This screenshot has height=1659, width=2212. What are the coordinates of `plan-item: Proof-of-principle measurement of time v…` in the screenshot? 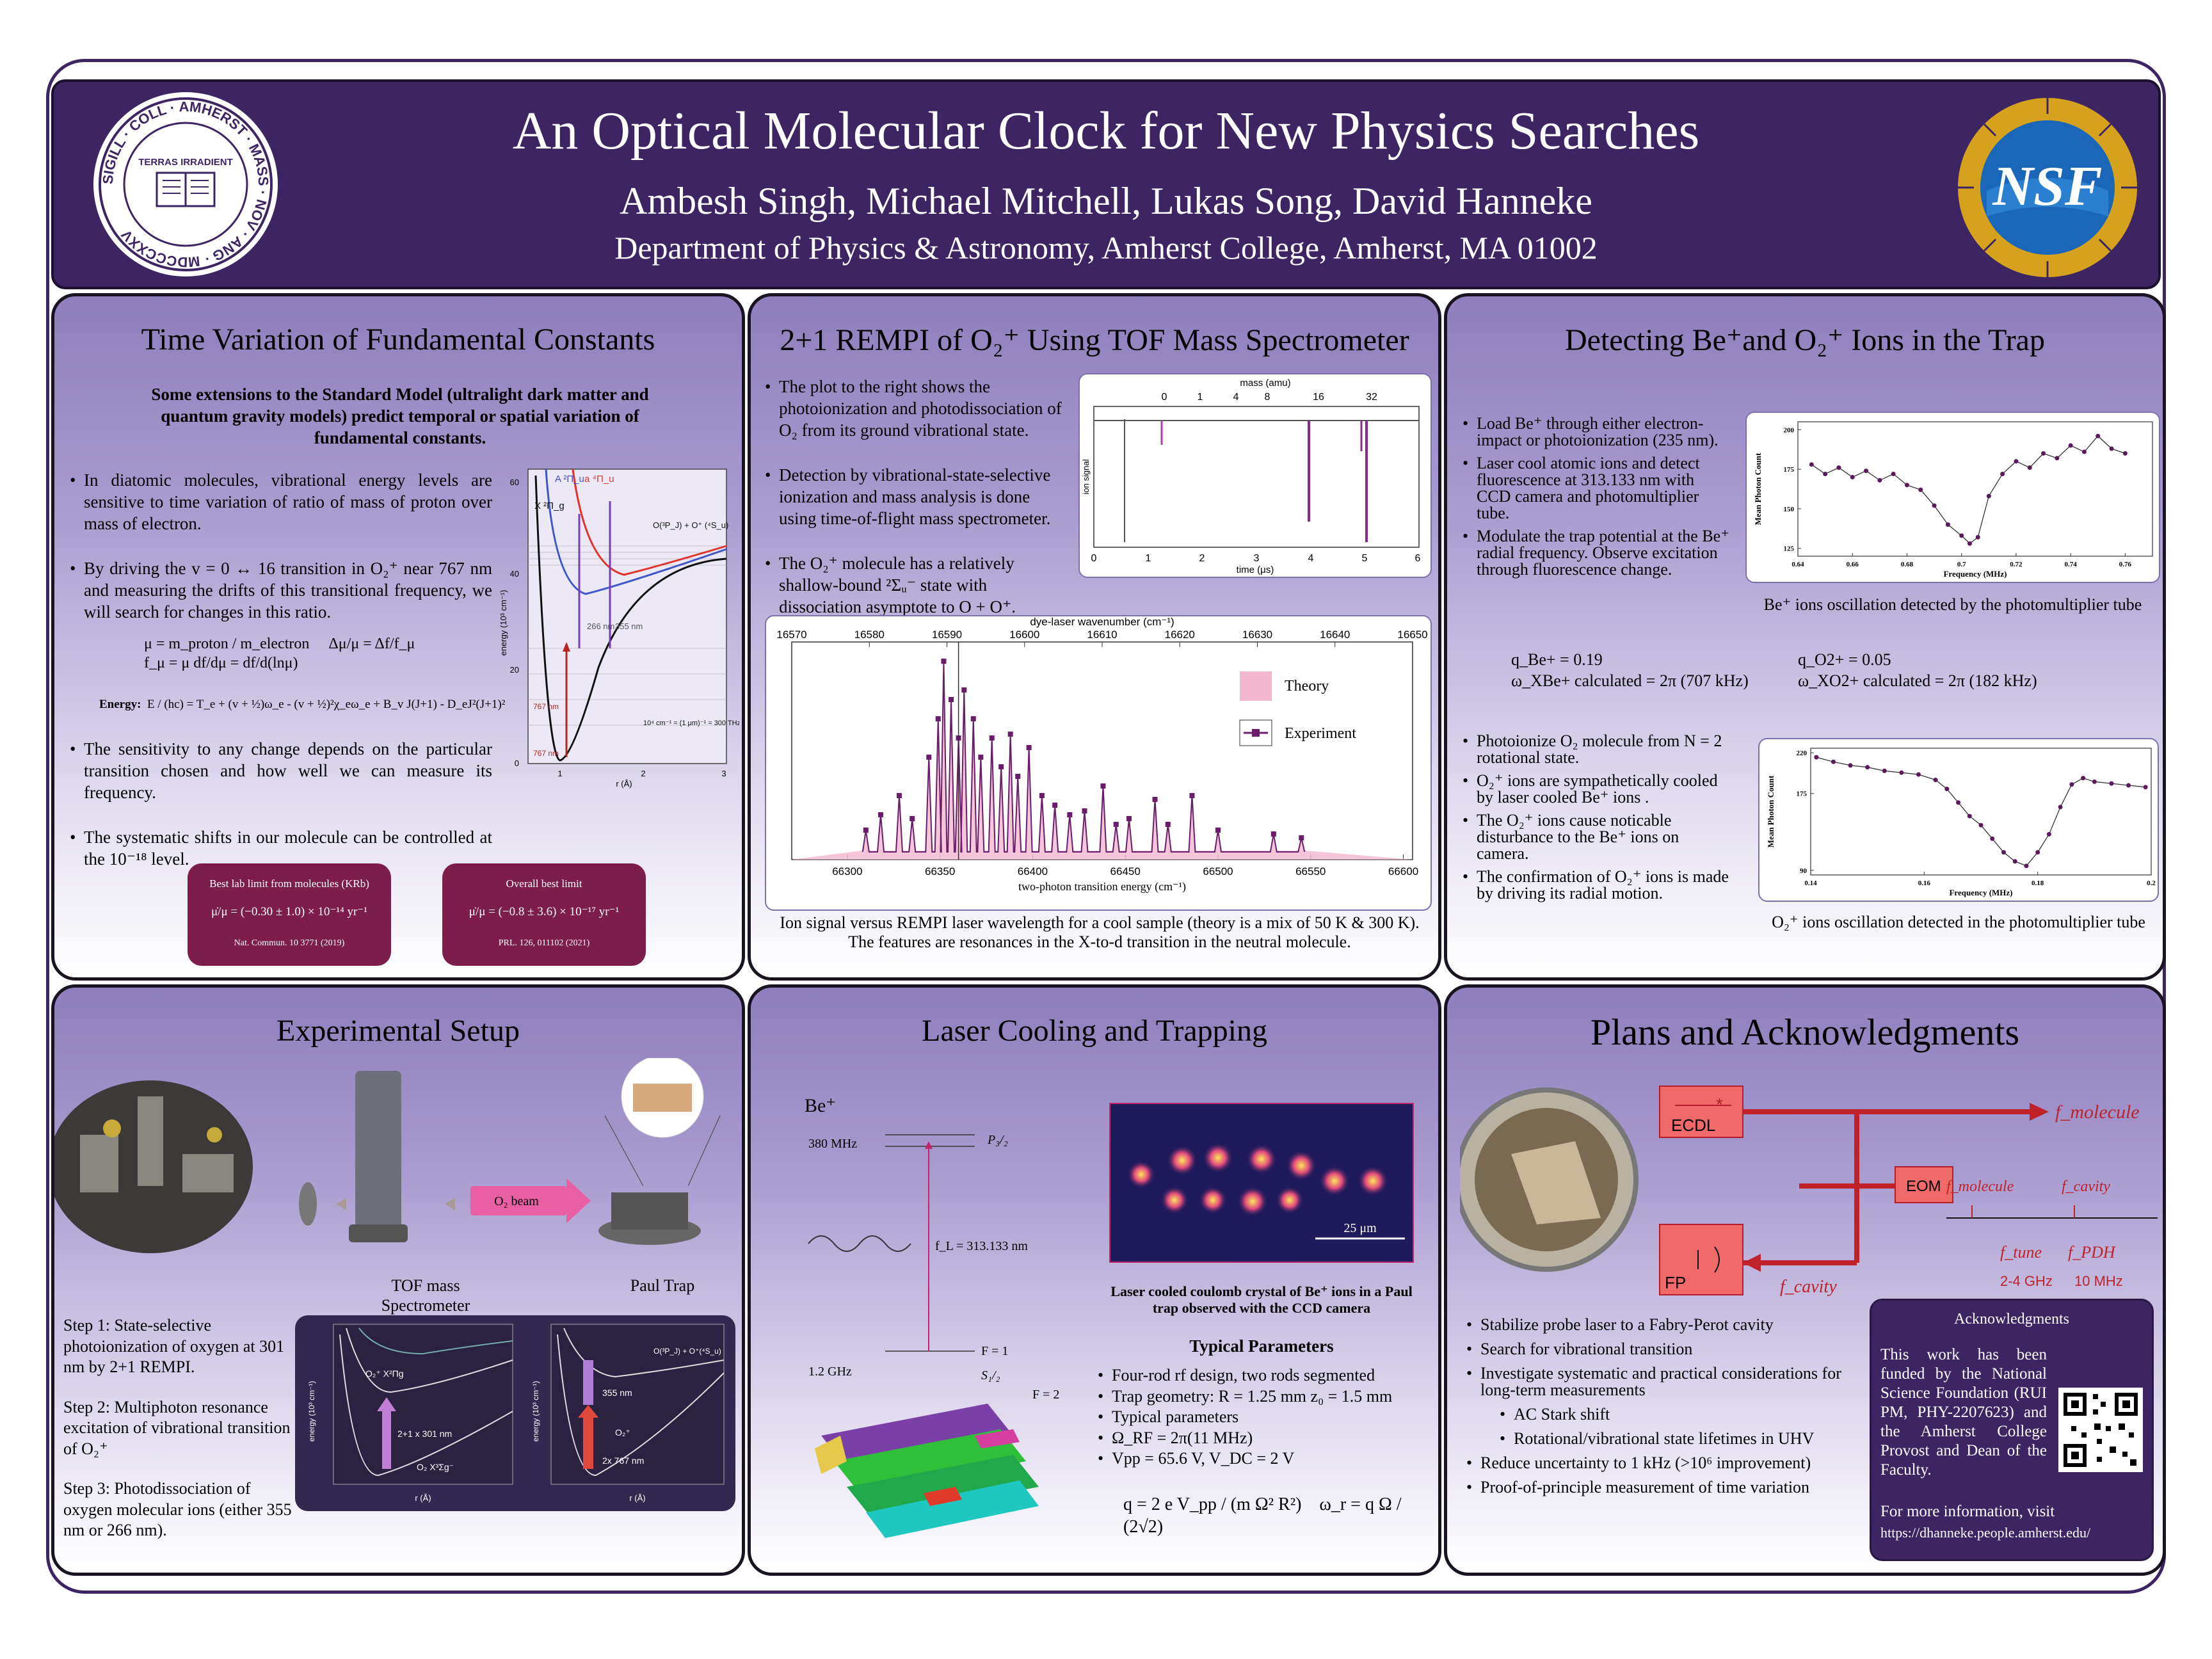 It's located at (1658, 1487).